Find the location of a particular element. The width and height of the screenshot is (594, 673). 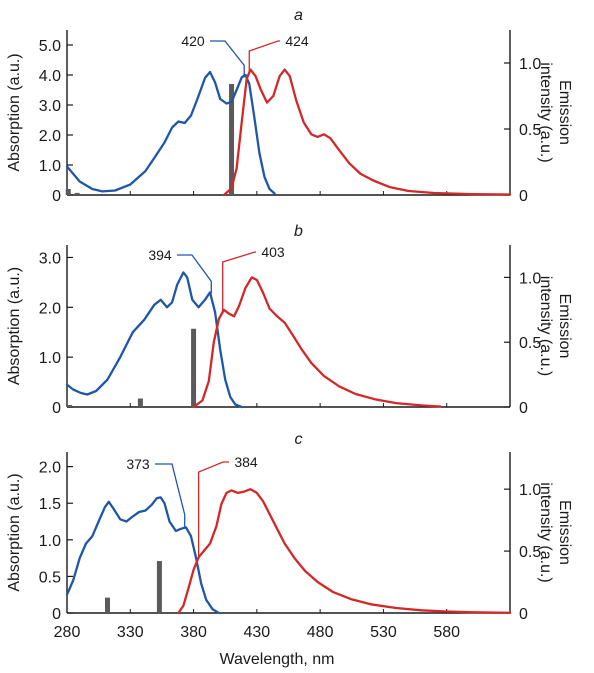

x-tick-label: 530 is located at coordinates (383, 632).